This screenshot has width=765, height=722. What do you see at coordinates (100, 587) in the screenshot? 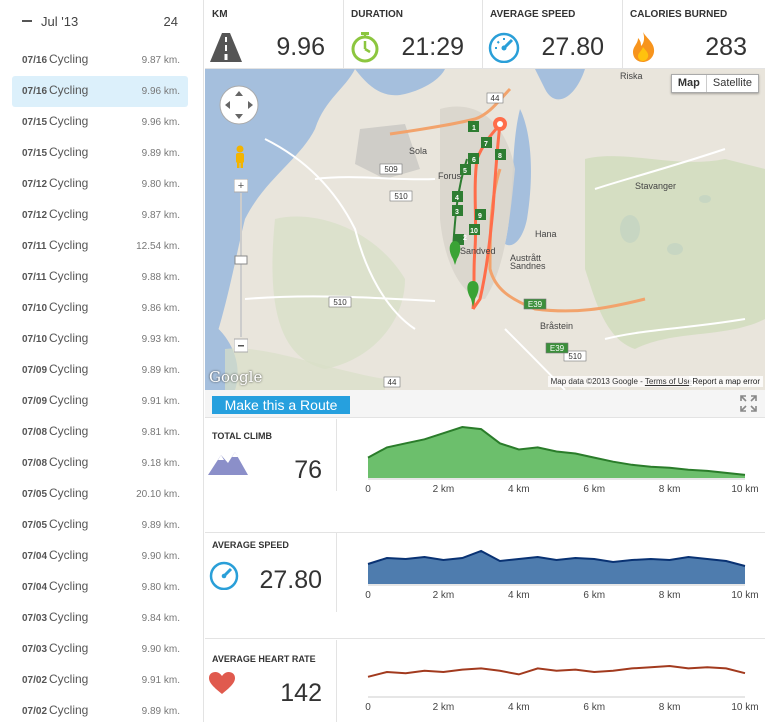
I see `activity-item: 07/04 Cycling 9.80 km.` at bounding box center [100, 587].